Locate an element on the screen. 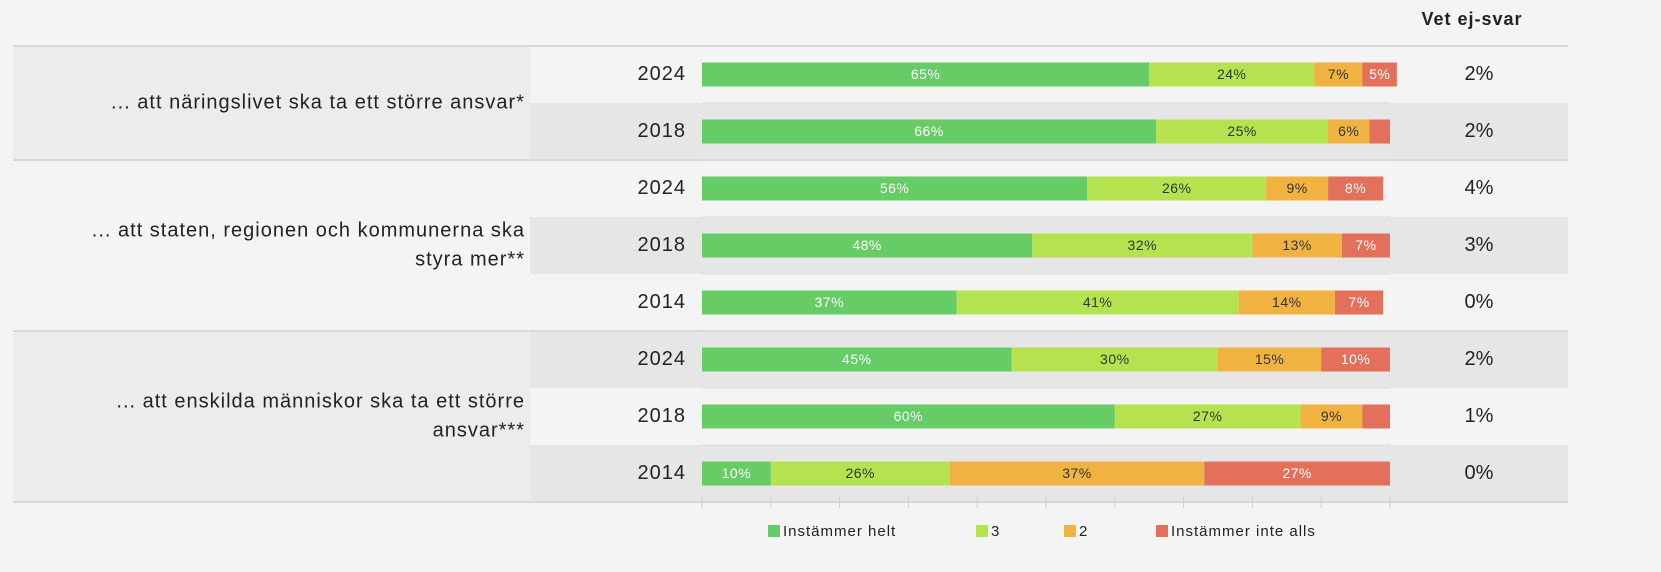 The width and height of the screenshot is (1661, 572). extra-value: 1% is located at coordinates (1479, 416).